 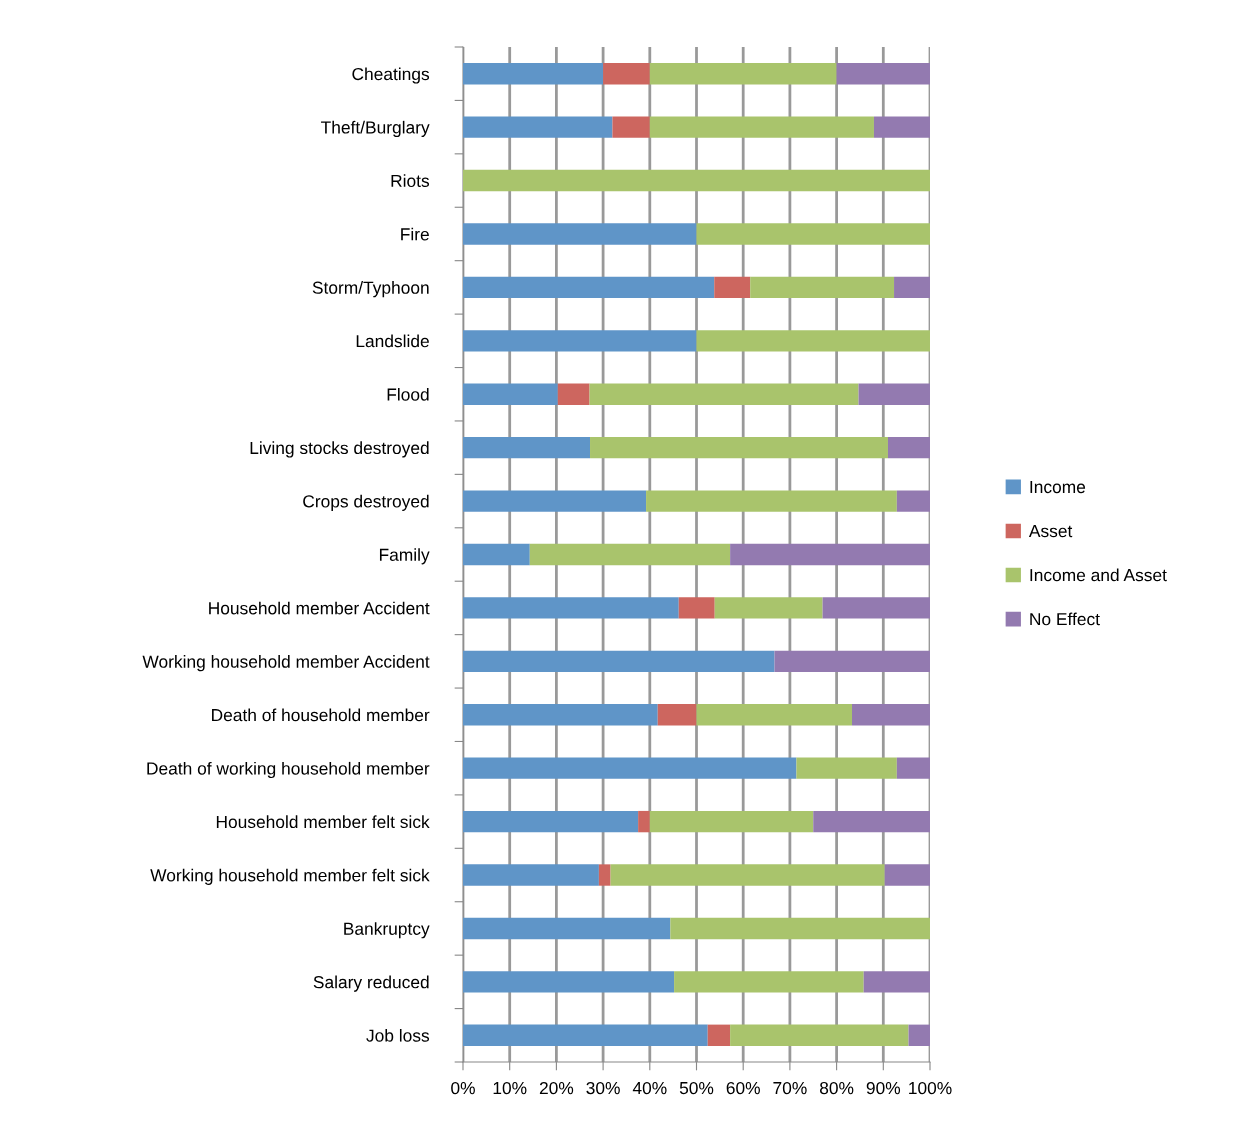 I want to click on y-tick-label: Household member Accident, so click(x=319, y=608).